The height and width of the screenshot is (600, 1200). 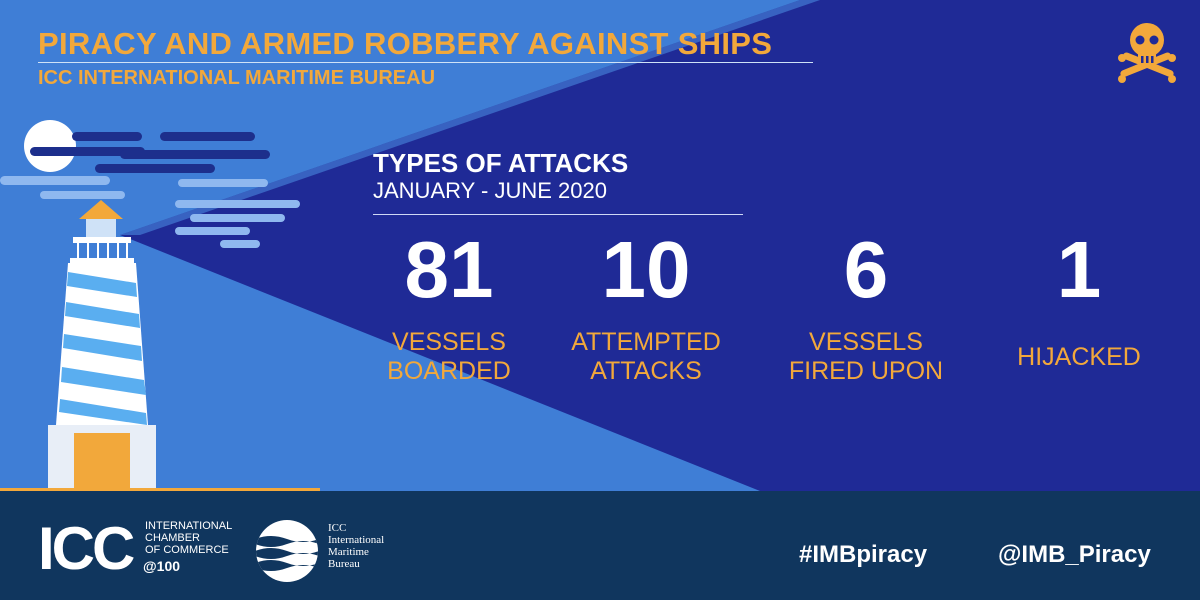 I want to click on page-subtitle: ICC INTERNATIONAL MARITIME BUREAU, so click(x=237, y=78).